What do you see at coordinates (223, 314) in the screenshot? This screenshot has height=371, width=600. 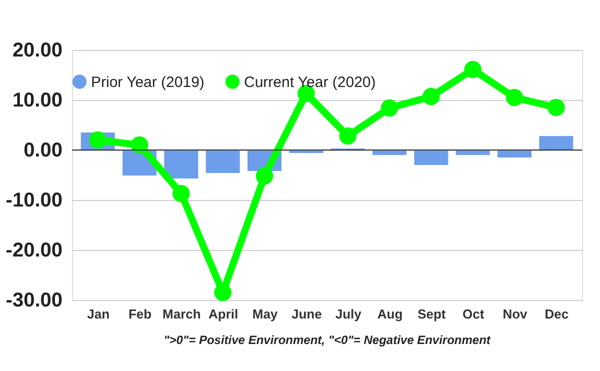 I see `x-tick-label: April` at bounding box center [223, 314].